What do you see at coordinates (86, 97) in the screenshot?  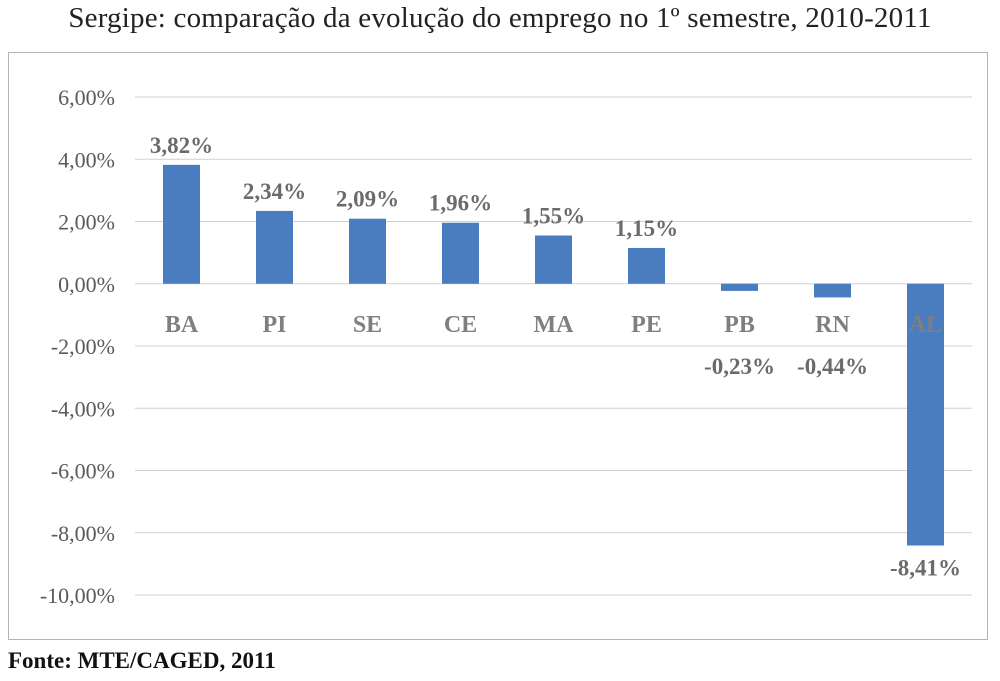 I see `y-tick-label: 6,00%` at bounding box center [86, 97].